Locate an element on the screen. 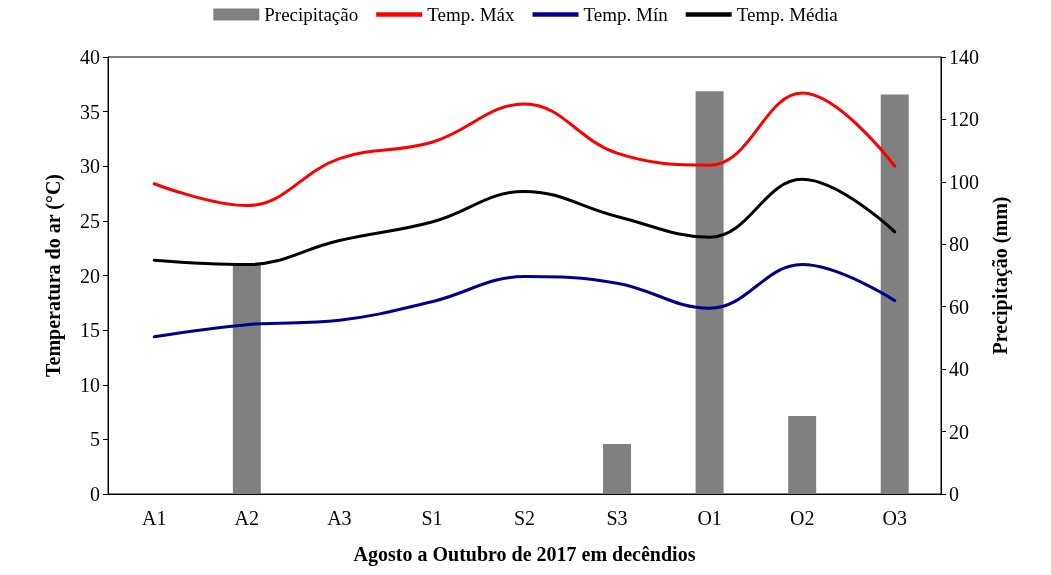 This screenshot has width=1051, height=575. x-tick-label: O3 is located at coordinates (894, 518).